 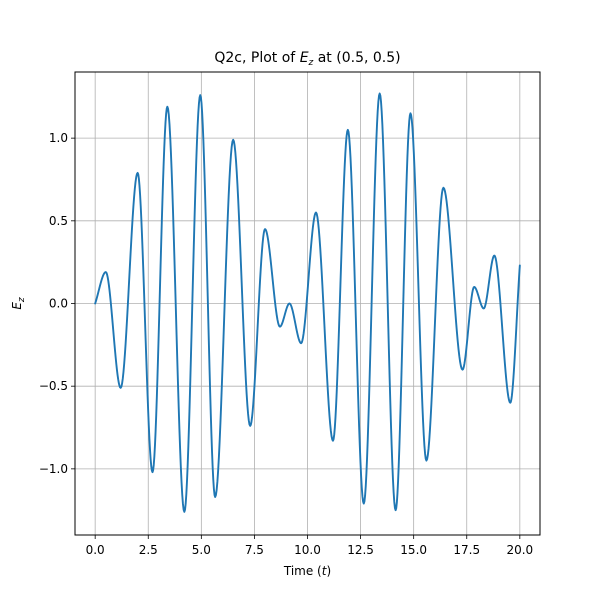 What do you see at coordinates (18, 303) in the screenshot?
I see `y-axis-label: Ez` at bounding box center [18, 303].